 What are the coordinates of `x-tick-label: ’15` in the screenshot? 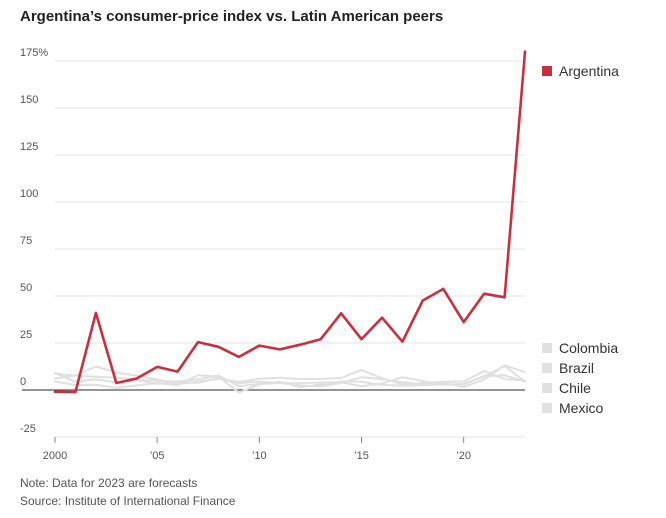 It's located at (361, 456).